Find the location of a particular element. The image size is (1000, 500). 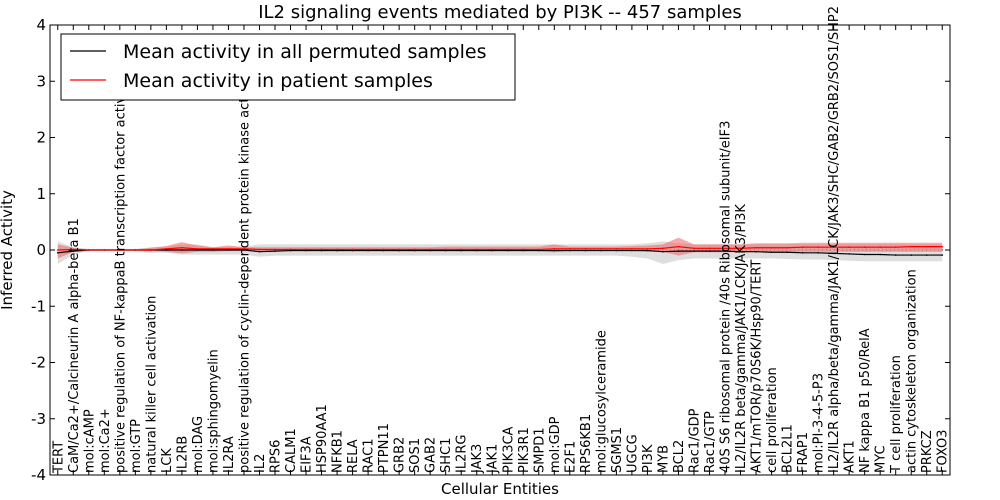

ytick-label-1: -3 is located at coordinates (38, 419).